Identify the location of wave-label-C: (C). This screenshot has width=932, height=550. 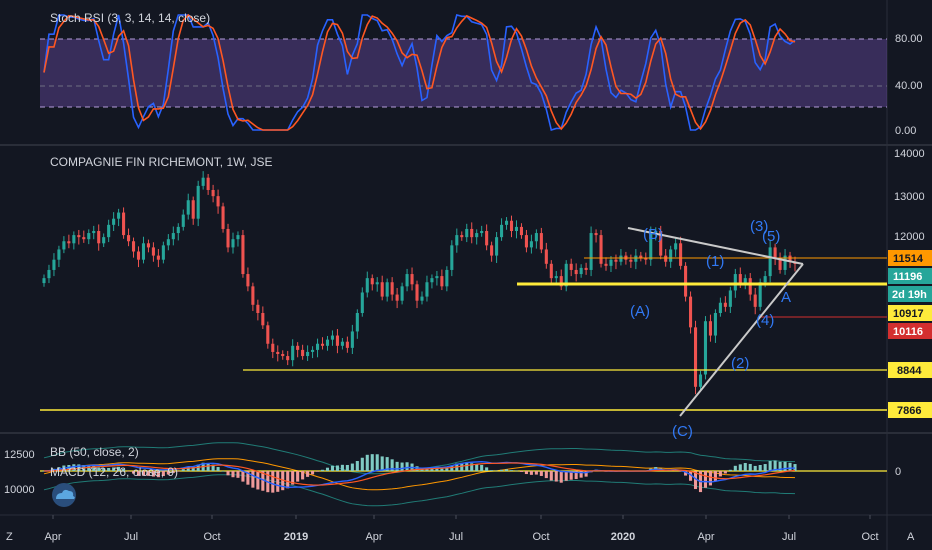
(682, 431).